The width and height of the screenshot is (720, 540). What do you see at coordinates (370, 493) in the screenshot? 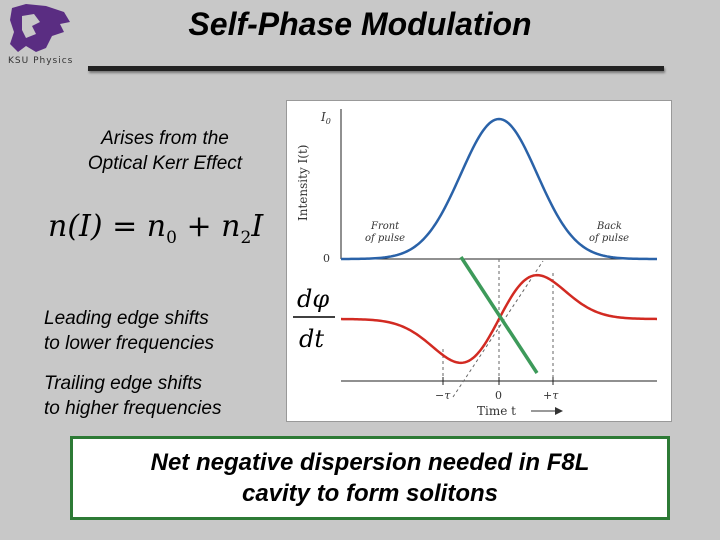
I see `callout-line-2: cavity to form solitons` at bounding box center [370, 493].